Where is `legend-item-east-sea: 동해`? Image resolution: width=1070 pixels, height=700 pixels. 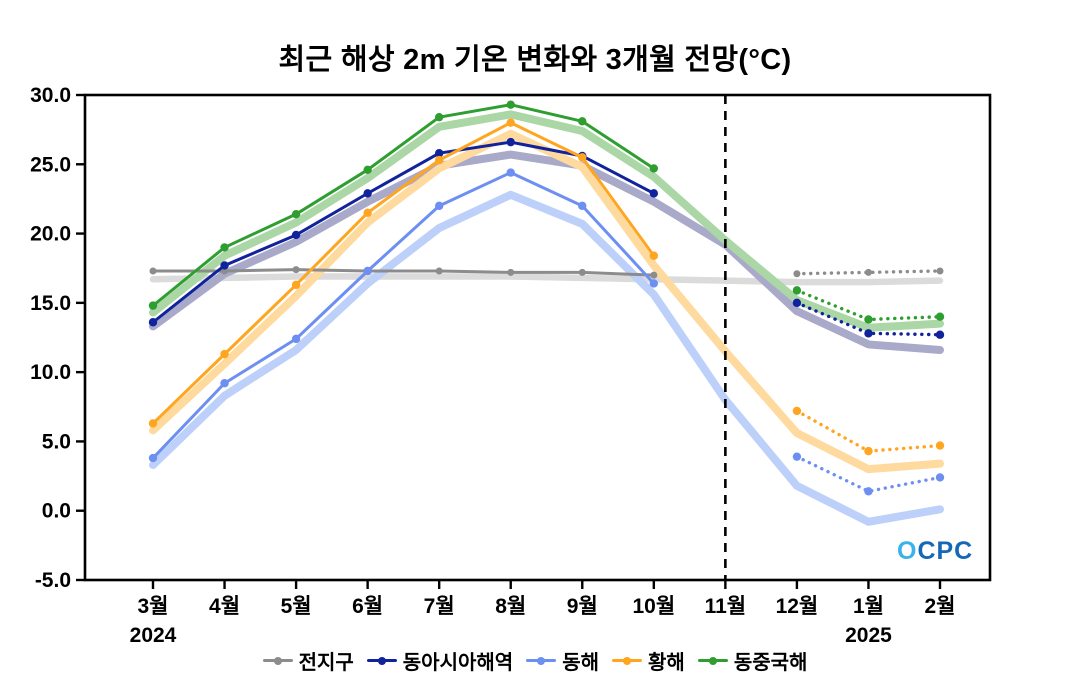 legend-item-east-sea: 동해 is located at coordinates (562, 660).